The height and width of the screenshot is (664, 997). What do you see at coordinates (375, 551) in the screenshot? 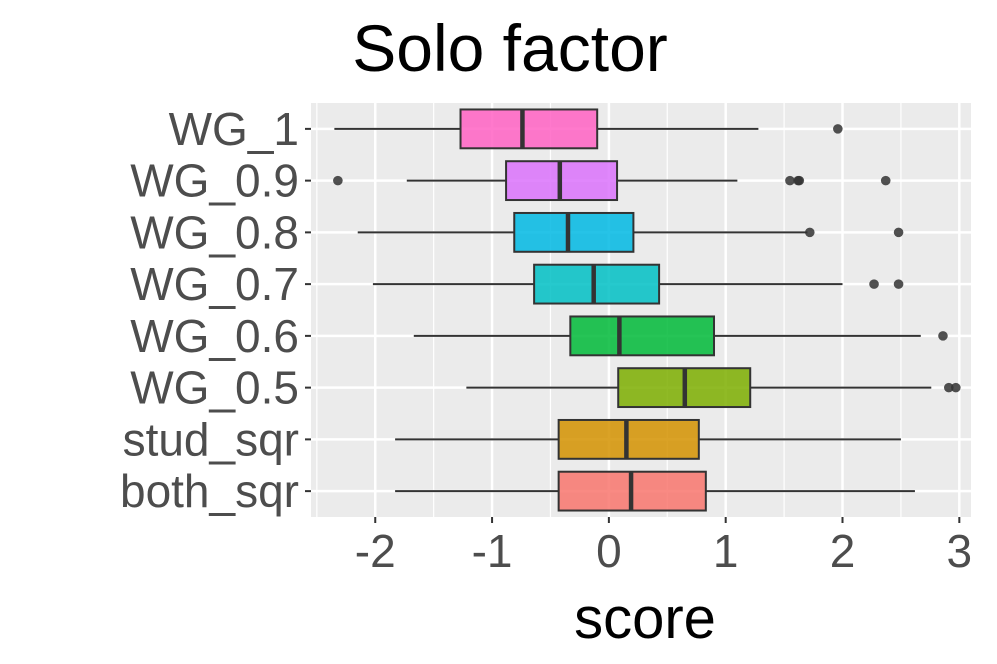
I see `x-tick-label: -2` at bounding box center [375, 551].